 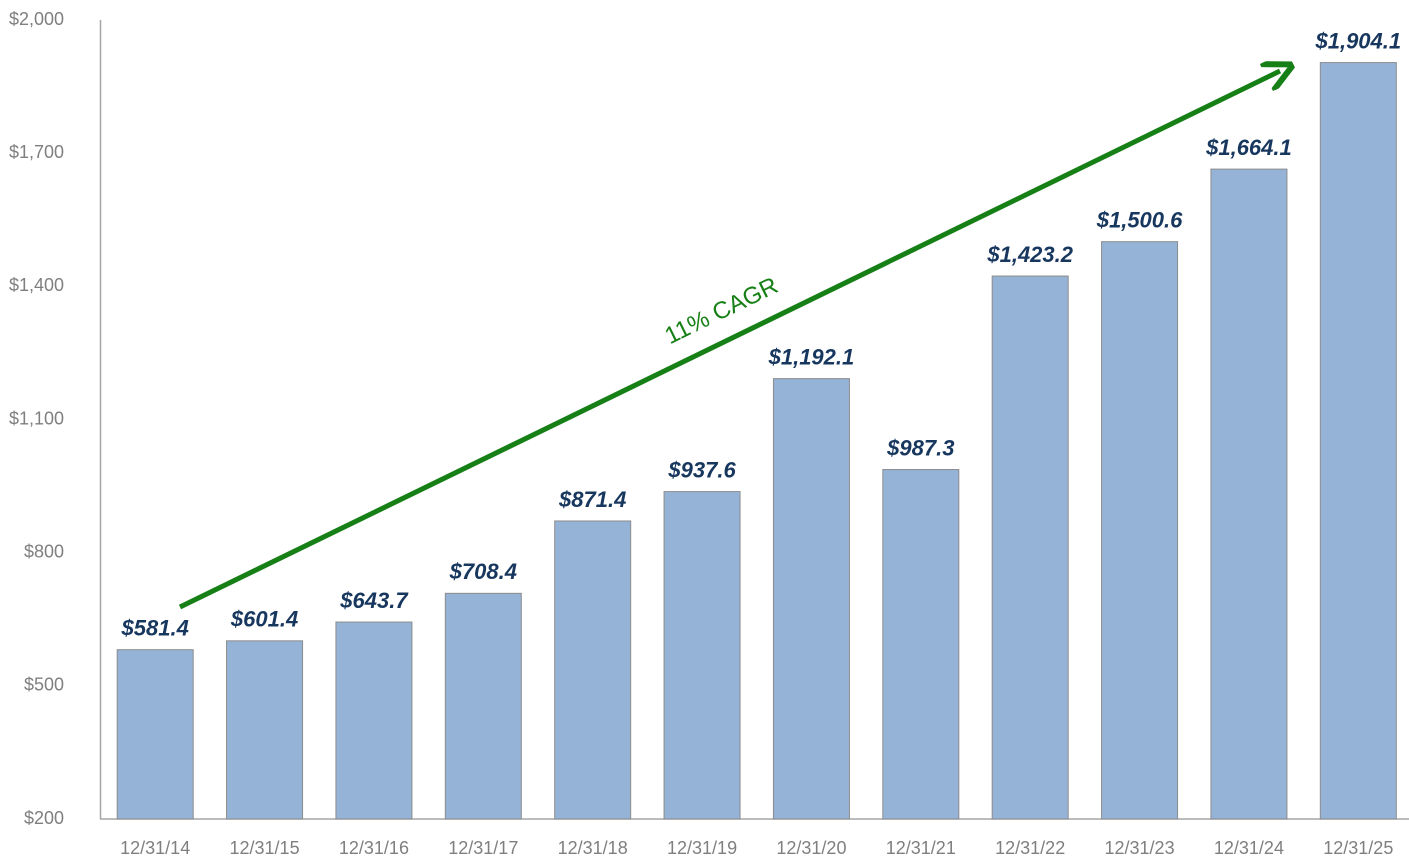 I want to click on x-tick-label: 12/31/22, so click(x=1030, y=848).